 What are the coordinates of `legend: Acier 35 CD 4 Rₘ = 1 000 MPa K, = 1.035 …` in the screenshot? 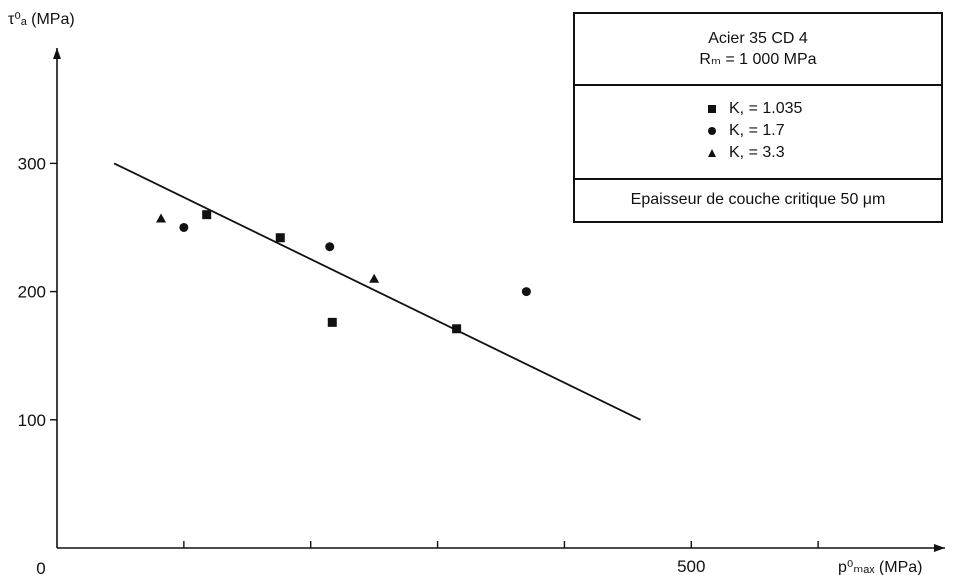 It's located at (758, 117).